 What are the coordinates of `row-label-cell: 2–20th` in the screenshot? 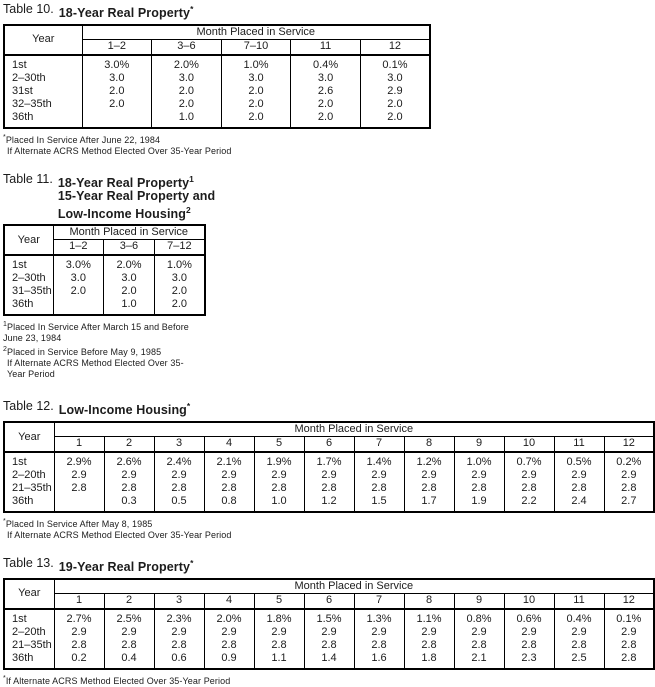 It's located at (29, 475).